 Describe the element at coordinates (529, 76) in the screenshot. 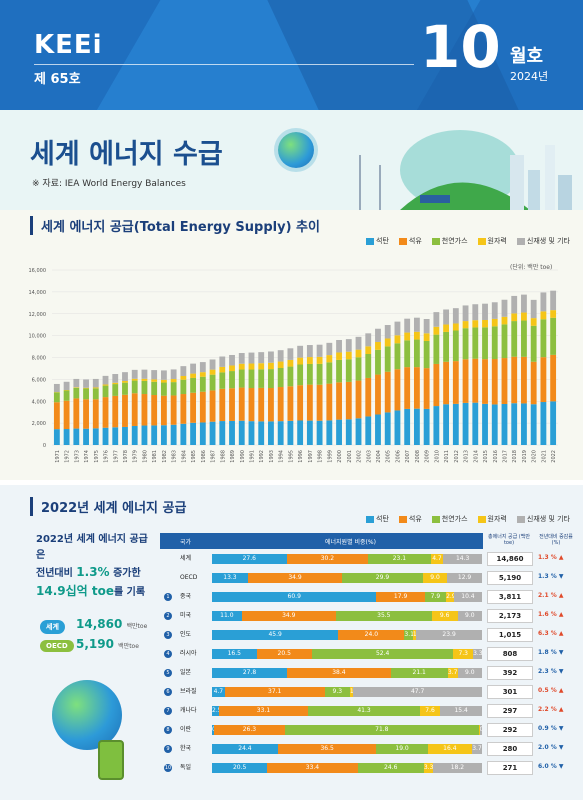

I see `issue-year: 2024년` at that location.